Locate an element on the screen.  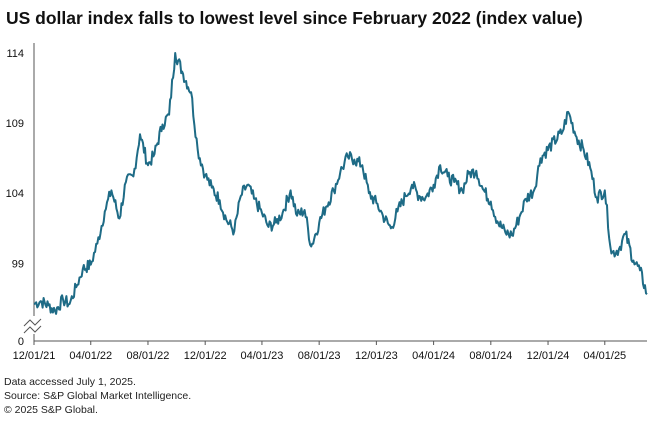
y-tick-label: 104 is located at coordinates (15, 194).